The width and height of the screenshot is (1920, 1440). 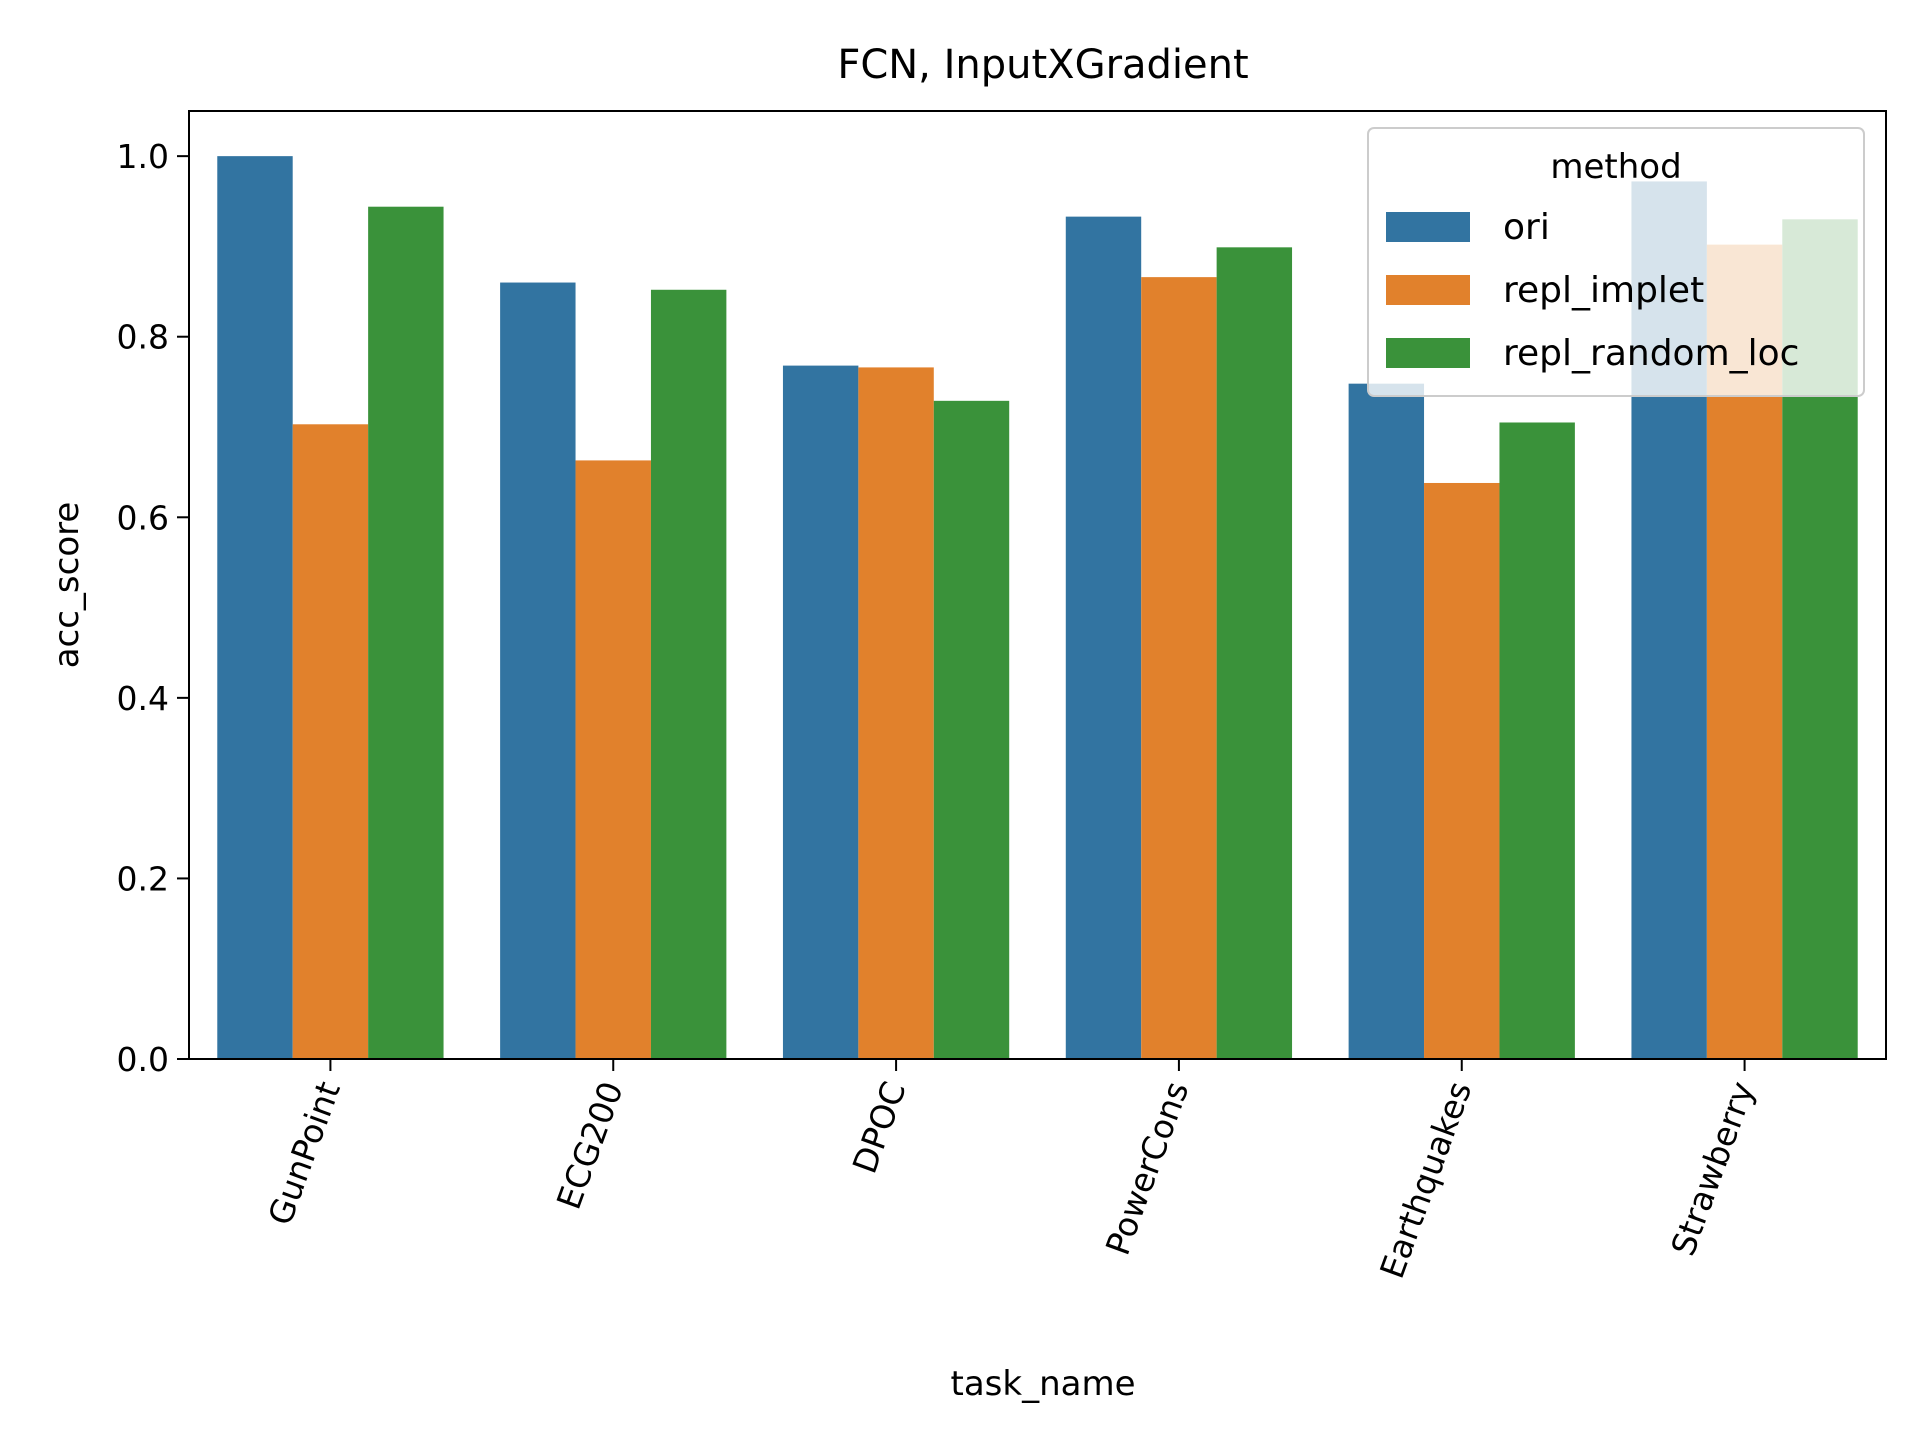 What do you see at coordinates (1615, 167) in the screenshot?
I see `legend-title: method` at bounding box center [1615, 167].